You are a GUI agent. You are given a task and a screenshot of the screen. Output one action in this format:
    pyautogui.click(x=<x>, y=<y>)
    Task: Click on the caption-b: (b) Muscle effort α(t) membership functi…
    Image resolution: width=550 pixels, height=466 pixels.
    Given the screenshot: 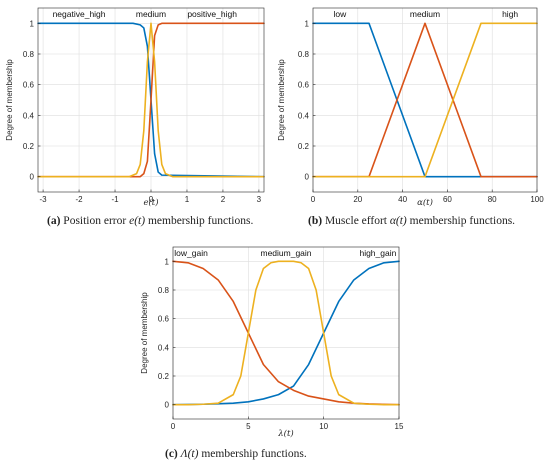 What is the action you would take?
    pyautogui.click(x=411, y=221)
    